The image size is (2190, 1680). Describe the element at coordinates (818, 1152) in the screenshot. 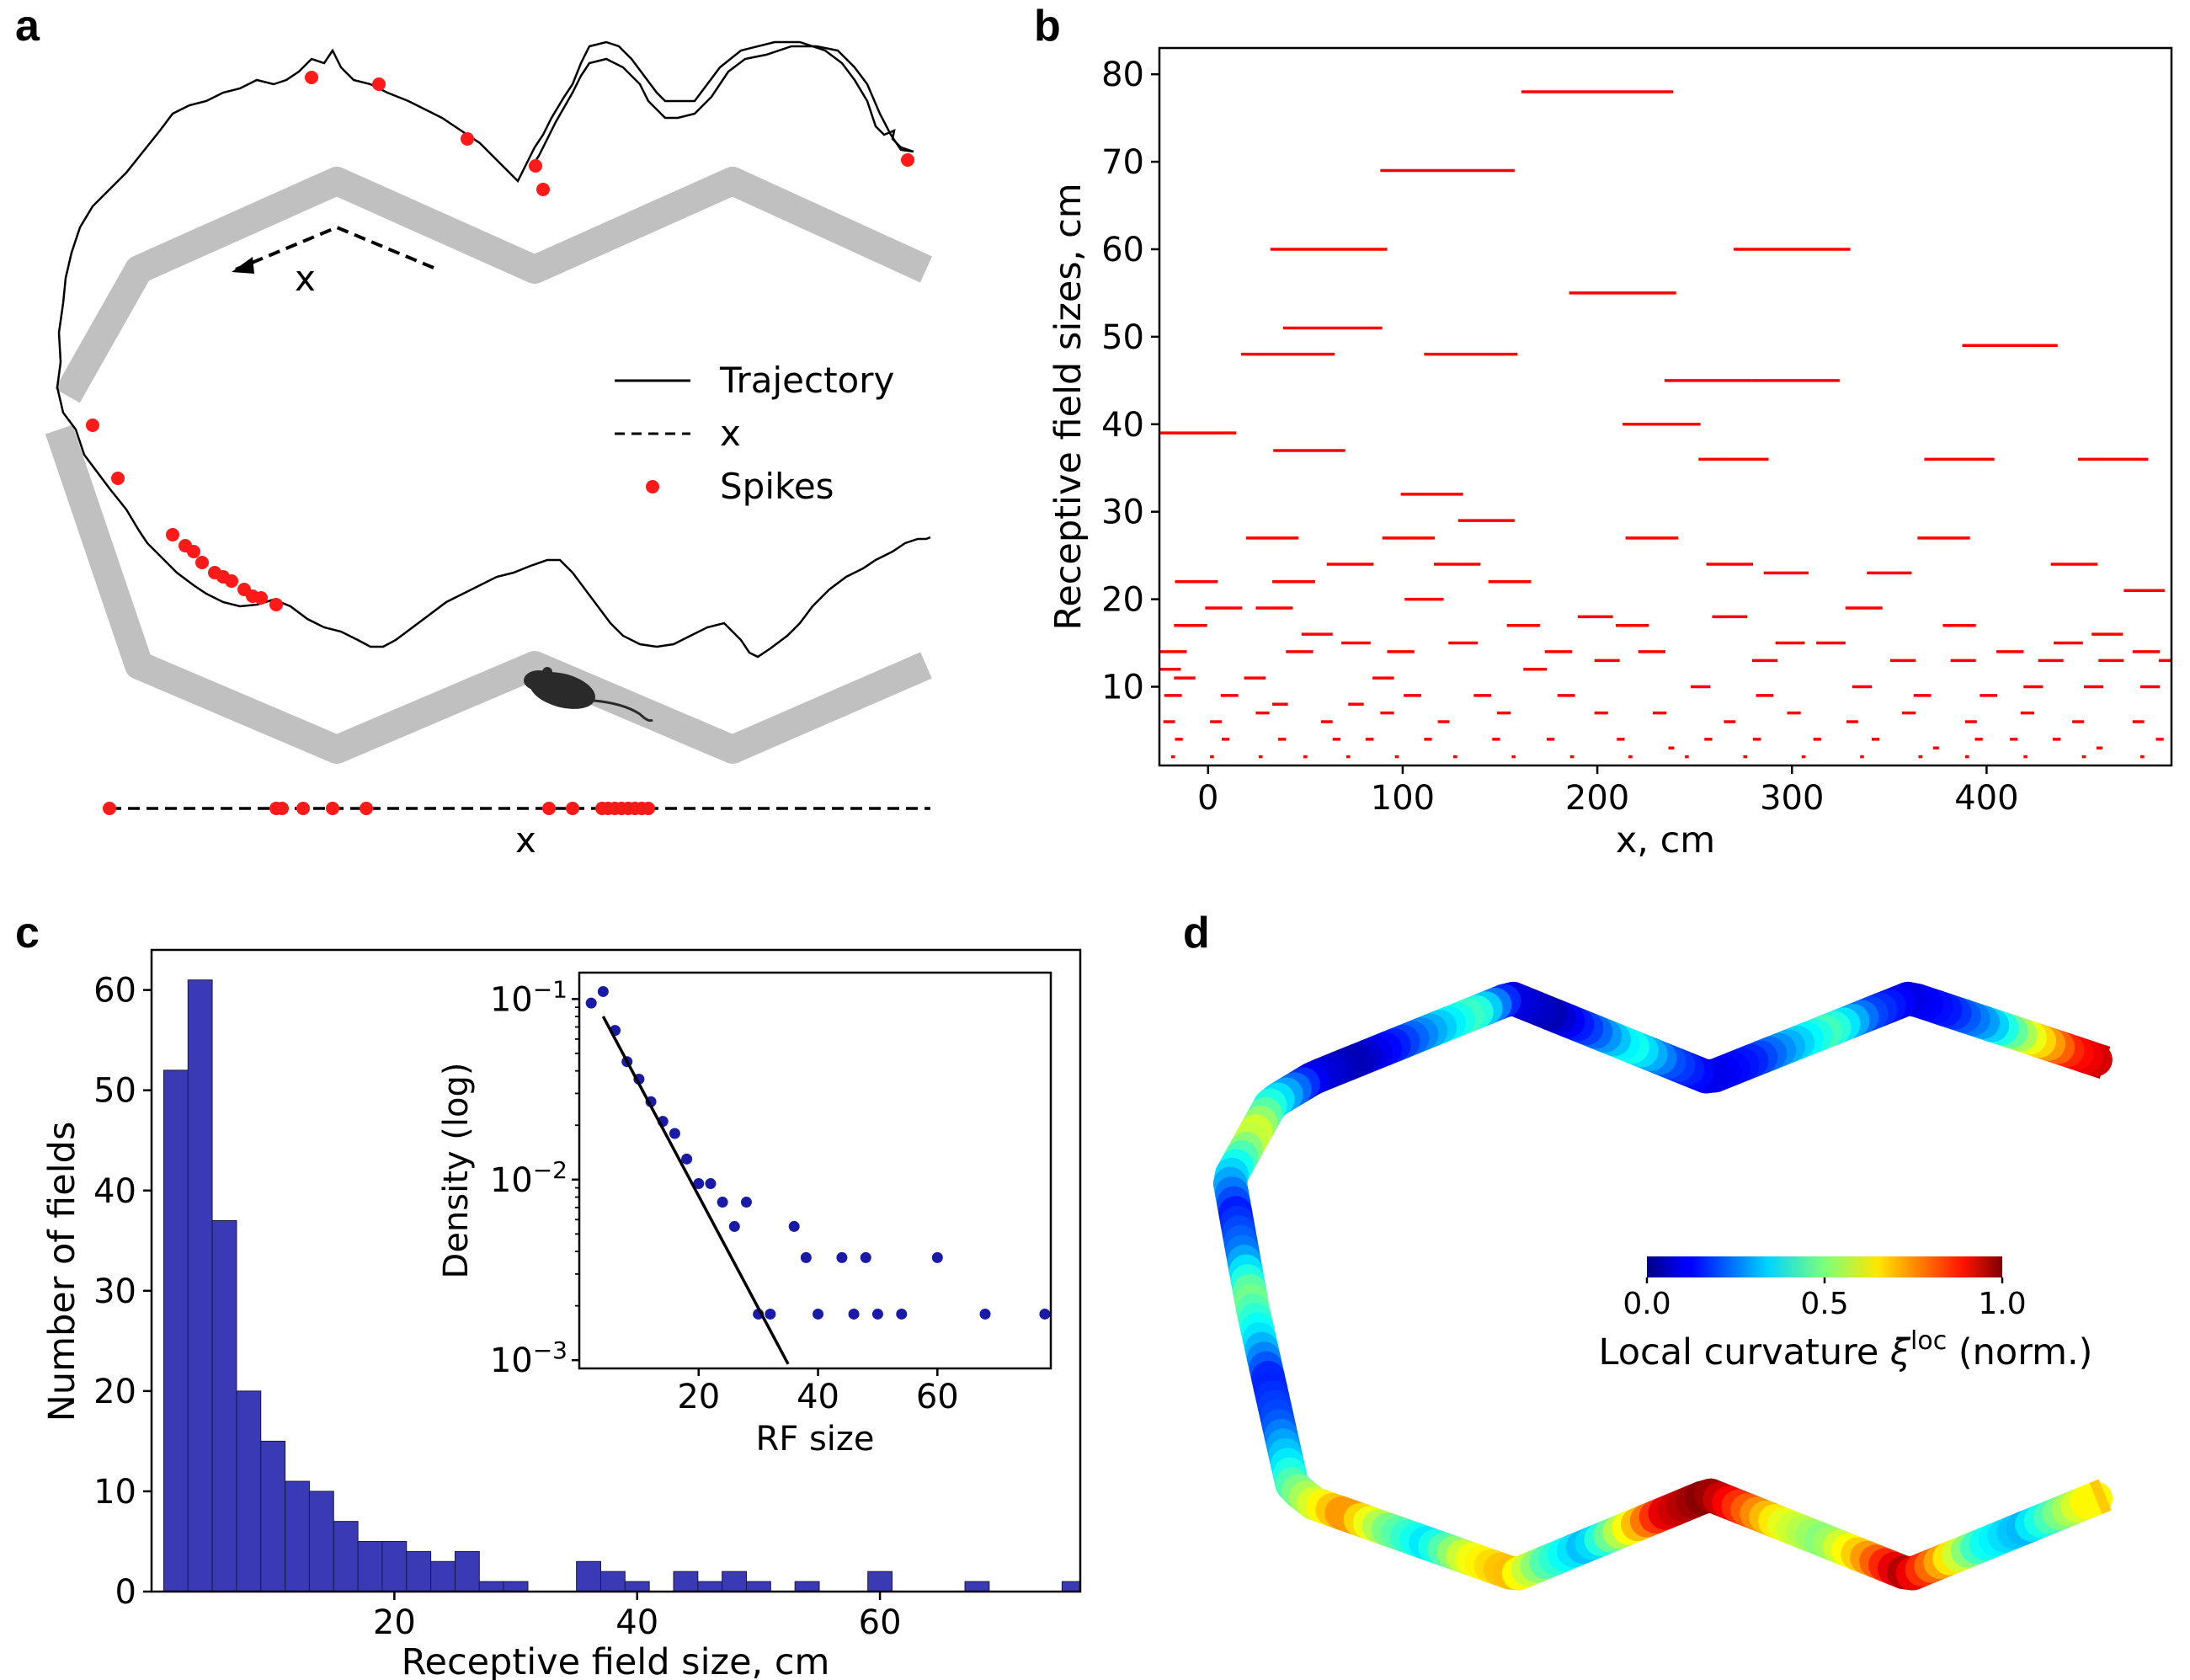

I see `c-inset-points` at that location.